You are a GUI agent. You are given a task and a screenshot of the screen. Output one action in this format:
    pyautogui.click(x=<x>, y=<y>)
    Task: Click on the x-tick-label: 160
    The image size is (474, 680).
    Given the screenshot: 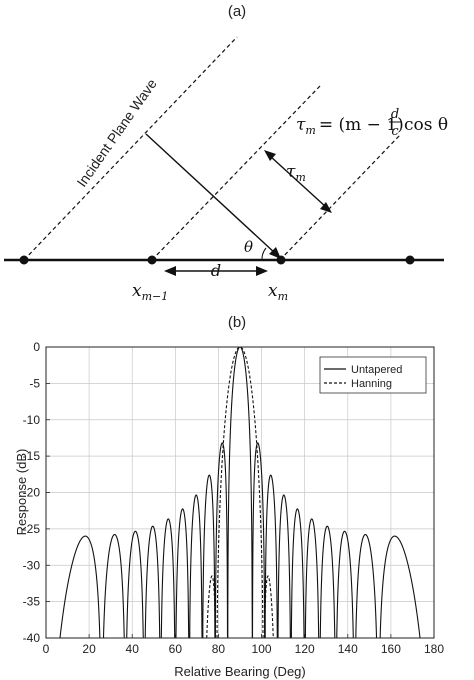 What is the action you would take?
    pyautogui.click(x=391, y=649)
    